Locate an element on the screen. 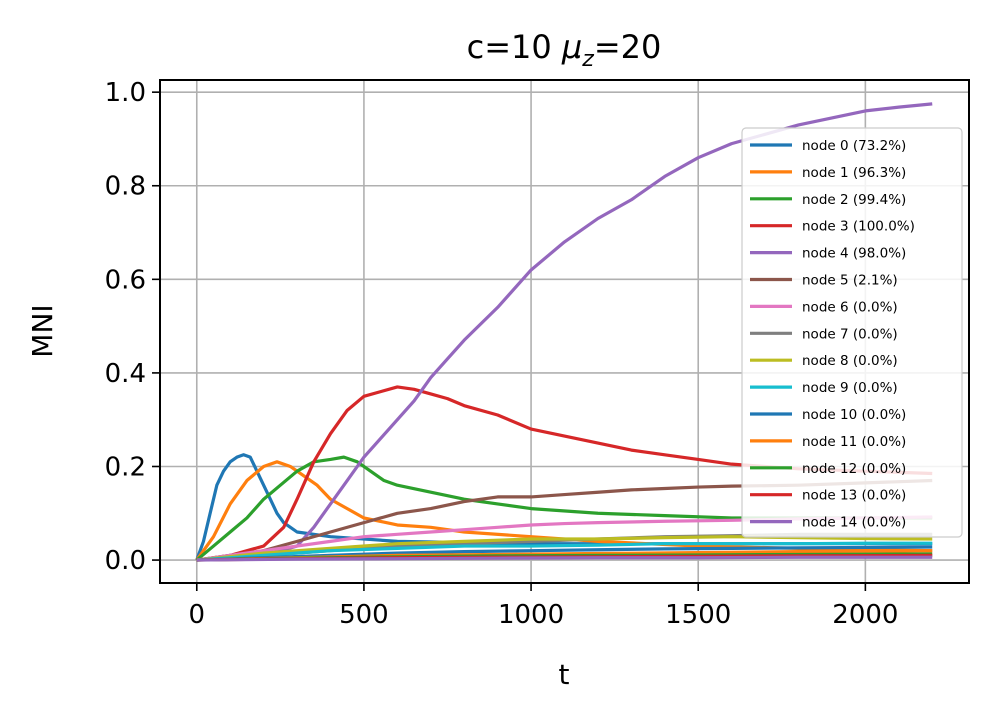 The image size is (997, 721). legend-label-node-6: node 6 (0.0%) is located at coordinates (850, 307).